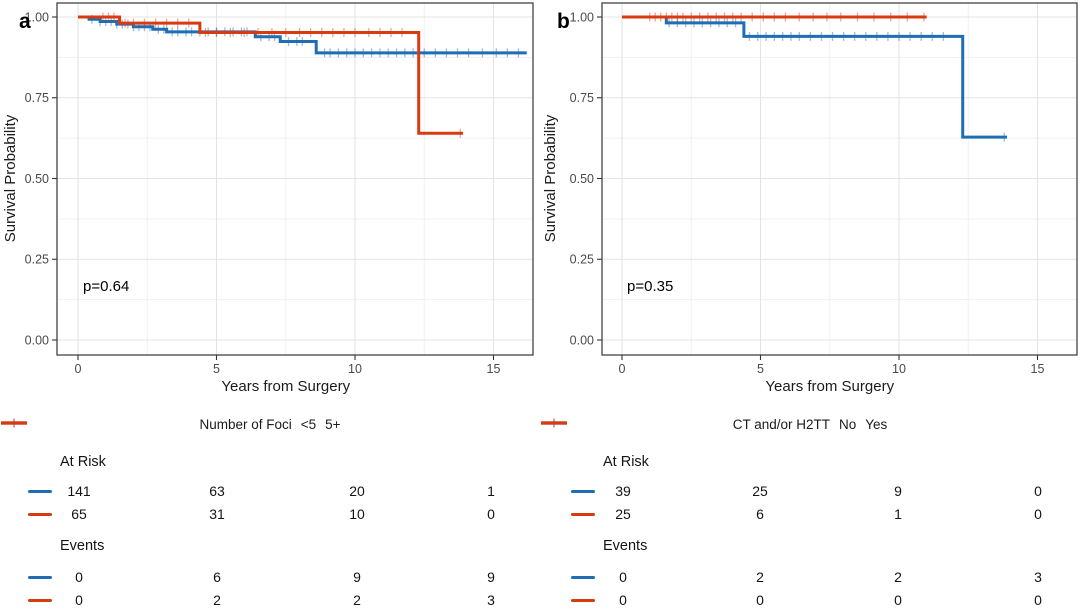 The height and width of the screenshot is (611, 1080). Describe the element at coordinates (79, 514) in the screenshot. I see `risk-table-value: 65` at that location.